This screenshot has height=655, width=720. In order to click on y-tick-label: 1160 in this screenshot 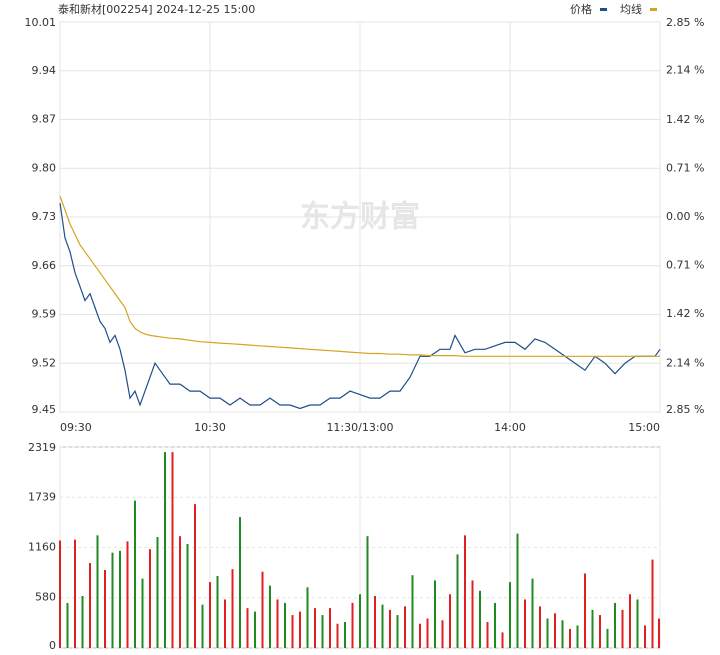, I will do `click(42, 546)`.